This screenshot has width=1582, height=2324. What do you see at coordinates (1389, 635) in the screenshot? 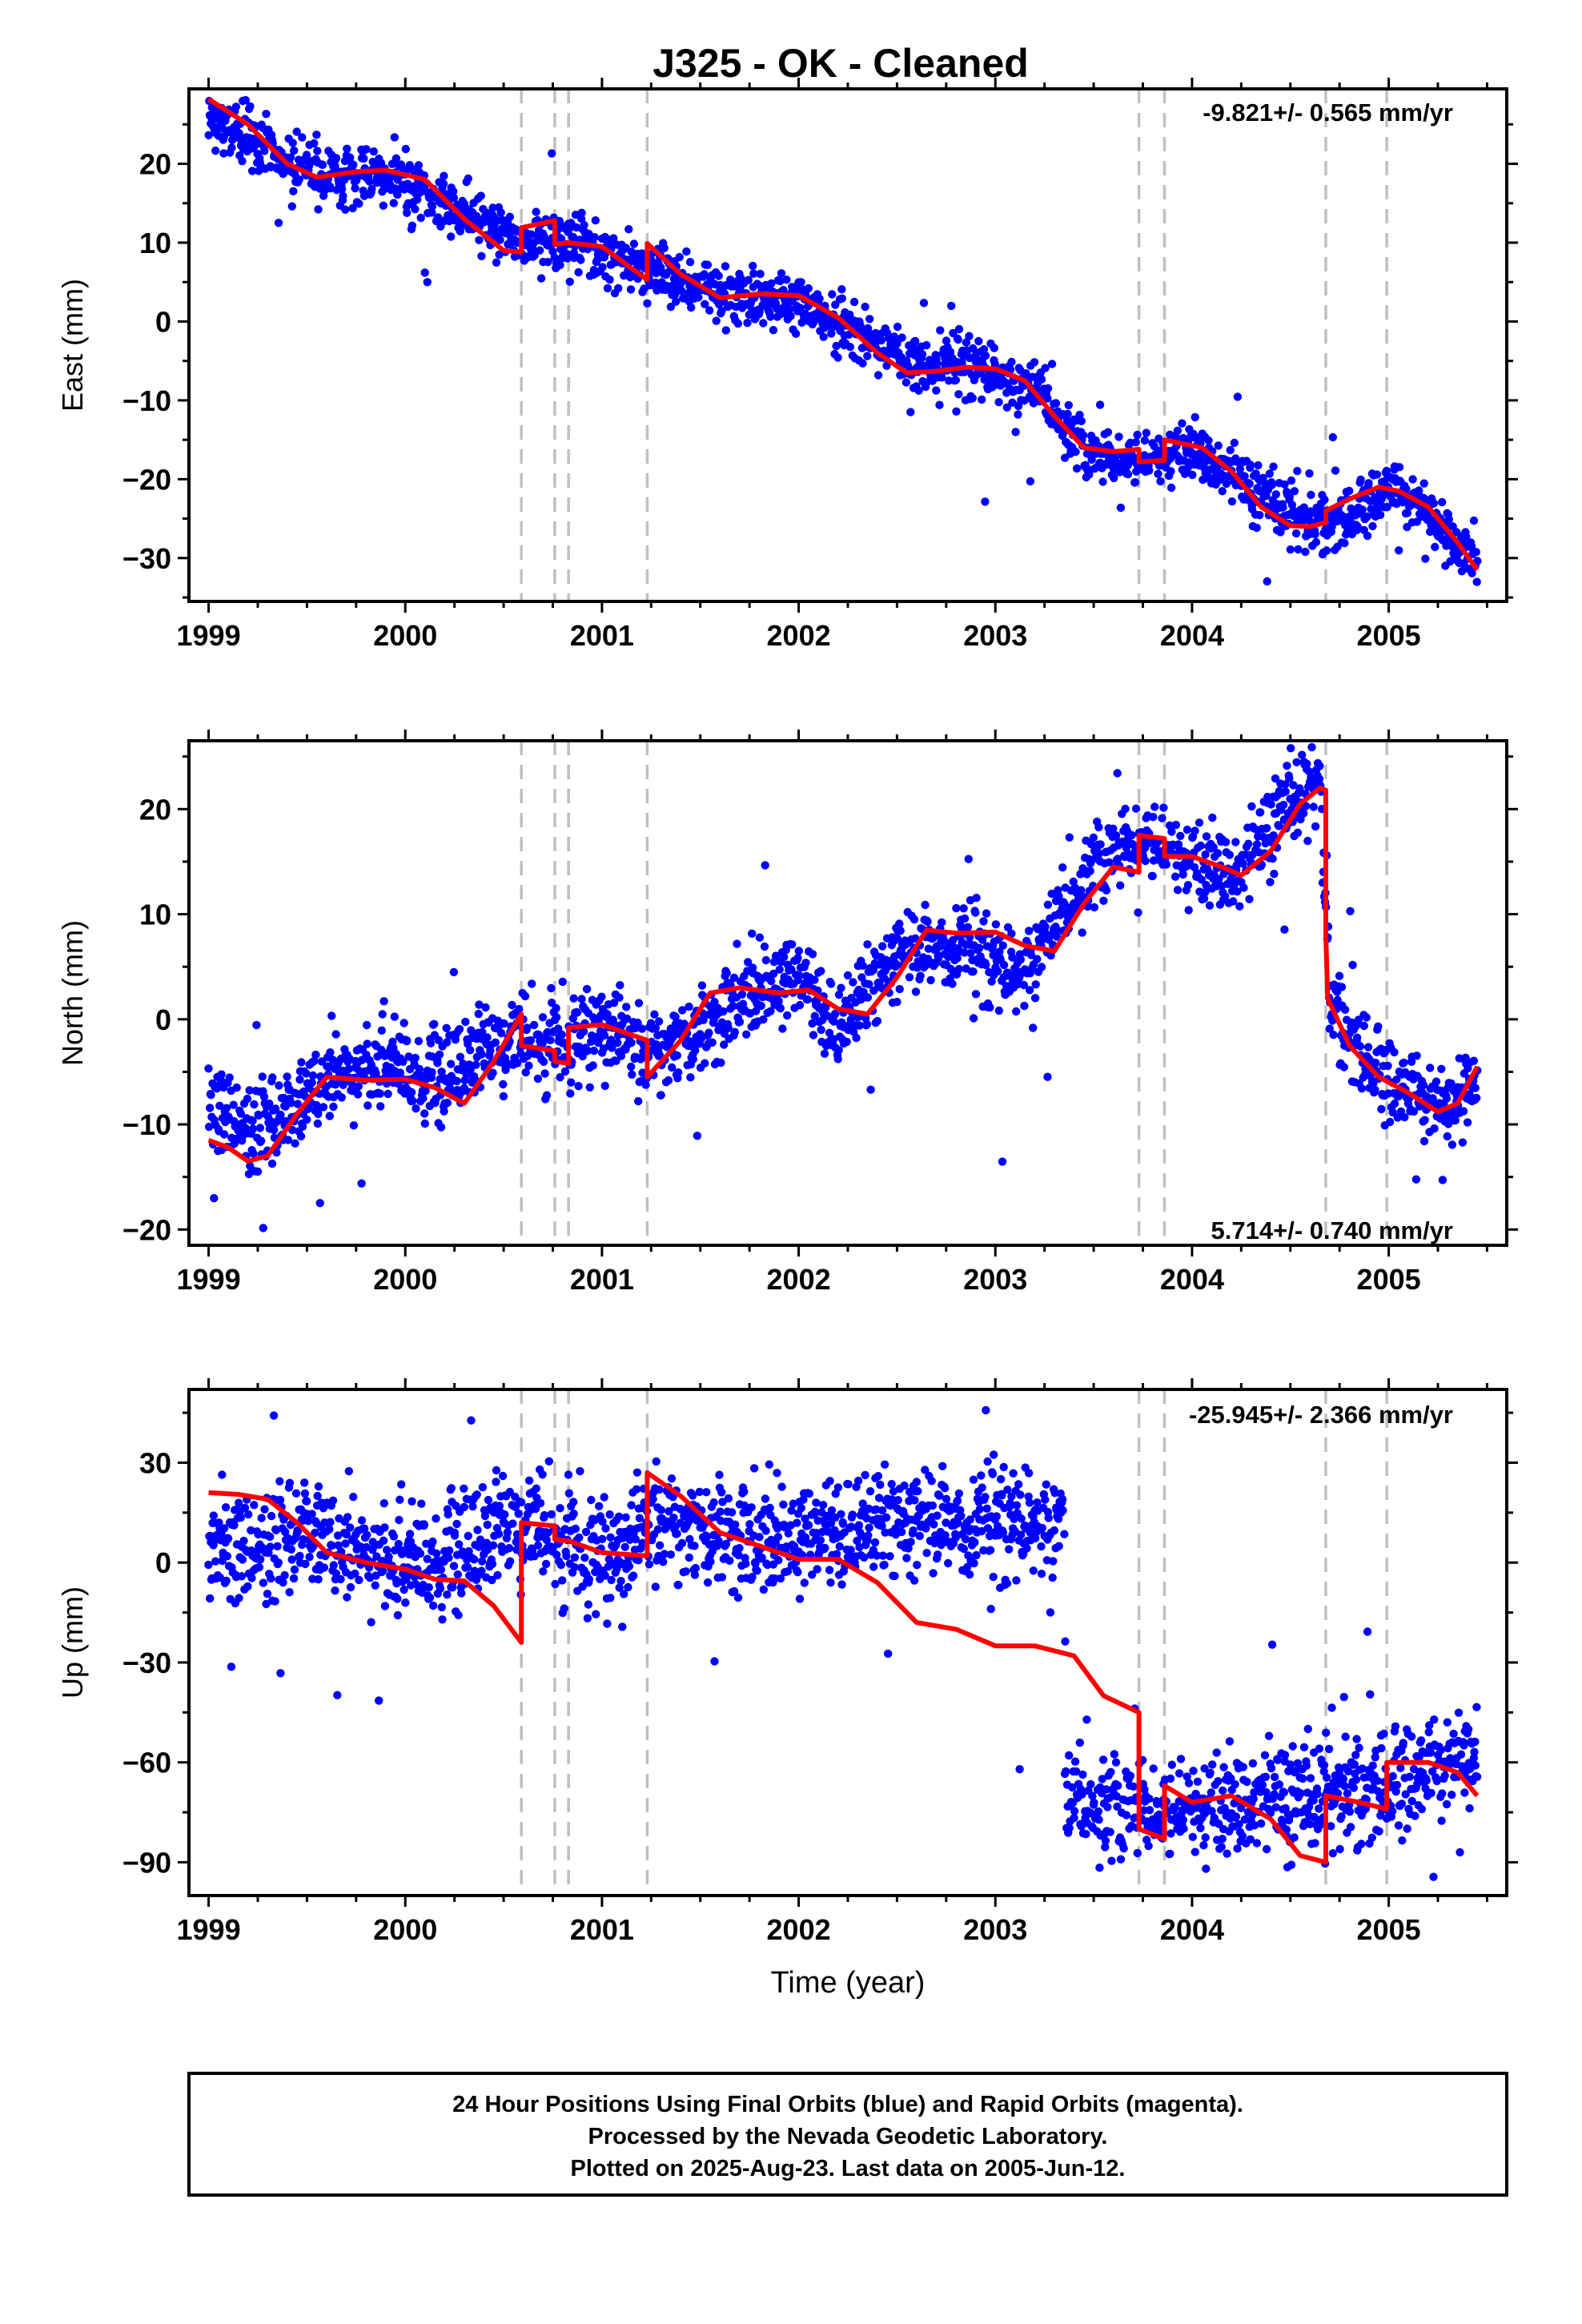
I see `east-x-tick-label: 2005` at bounding box center [1389, 635].